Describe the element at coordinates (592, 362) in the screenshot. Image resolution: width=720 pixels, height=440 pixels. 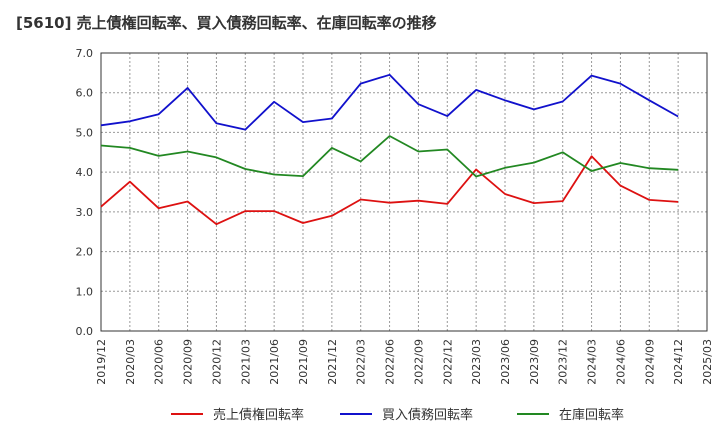
I see `x-tick-label: 2024/03` at that location.